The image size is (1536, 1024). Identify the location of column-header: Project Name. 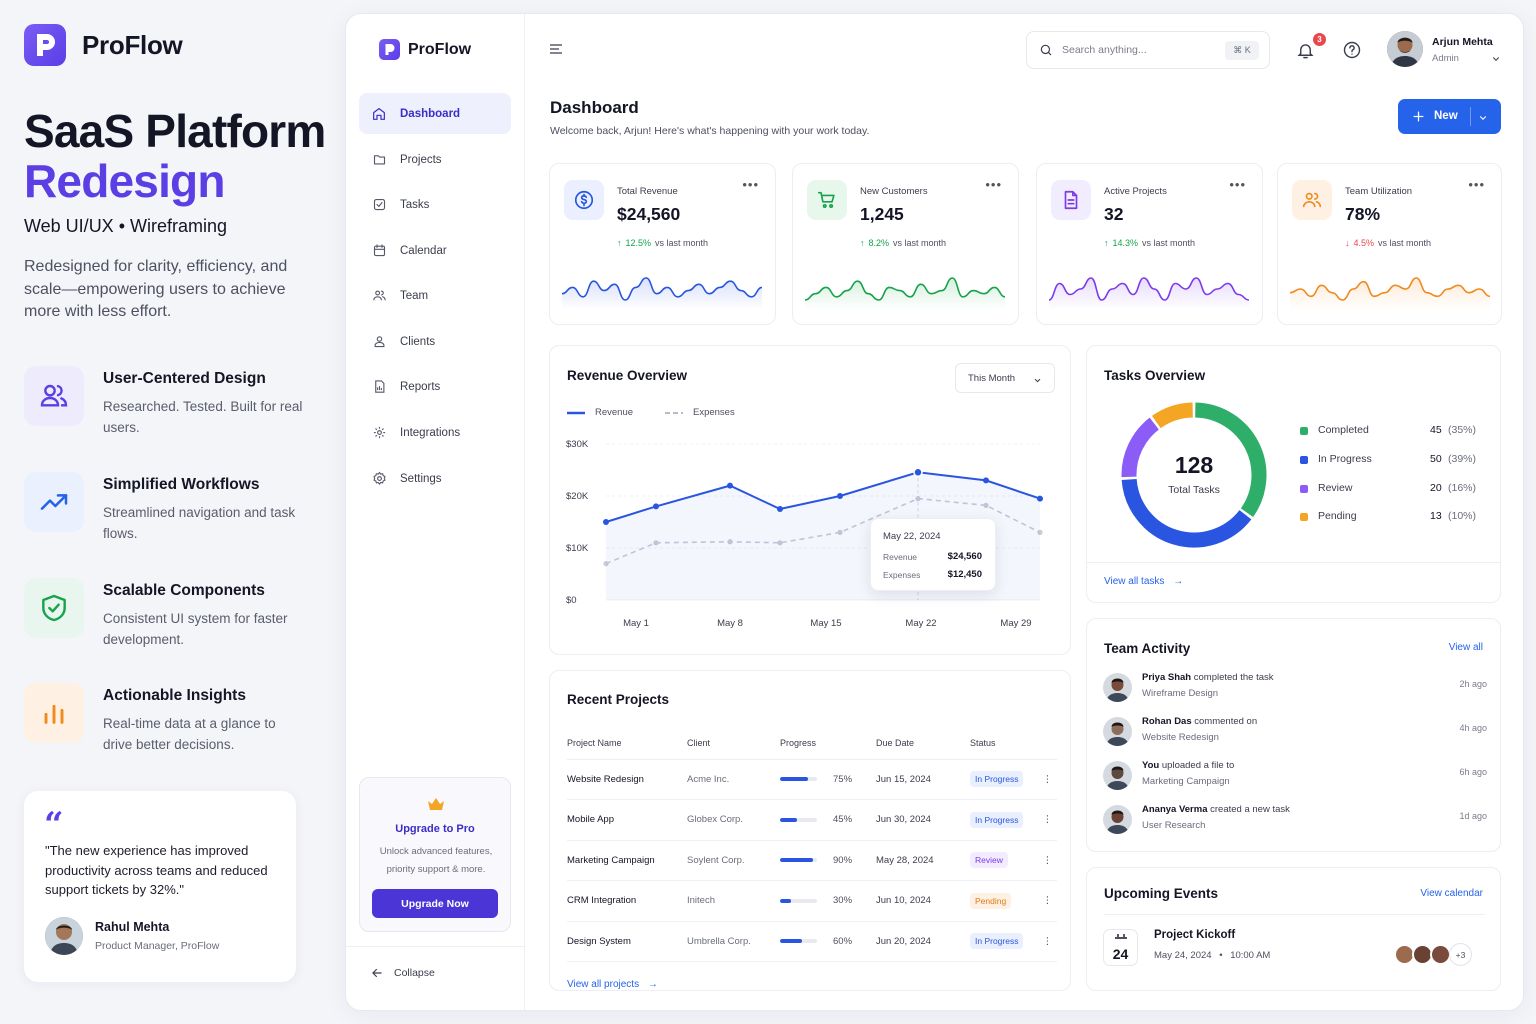
(627, 744).